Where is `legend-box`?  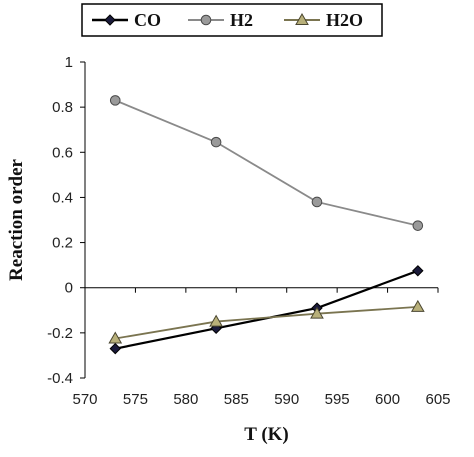 legend-box is located at coordinates (232, 20).